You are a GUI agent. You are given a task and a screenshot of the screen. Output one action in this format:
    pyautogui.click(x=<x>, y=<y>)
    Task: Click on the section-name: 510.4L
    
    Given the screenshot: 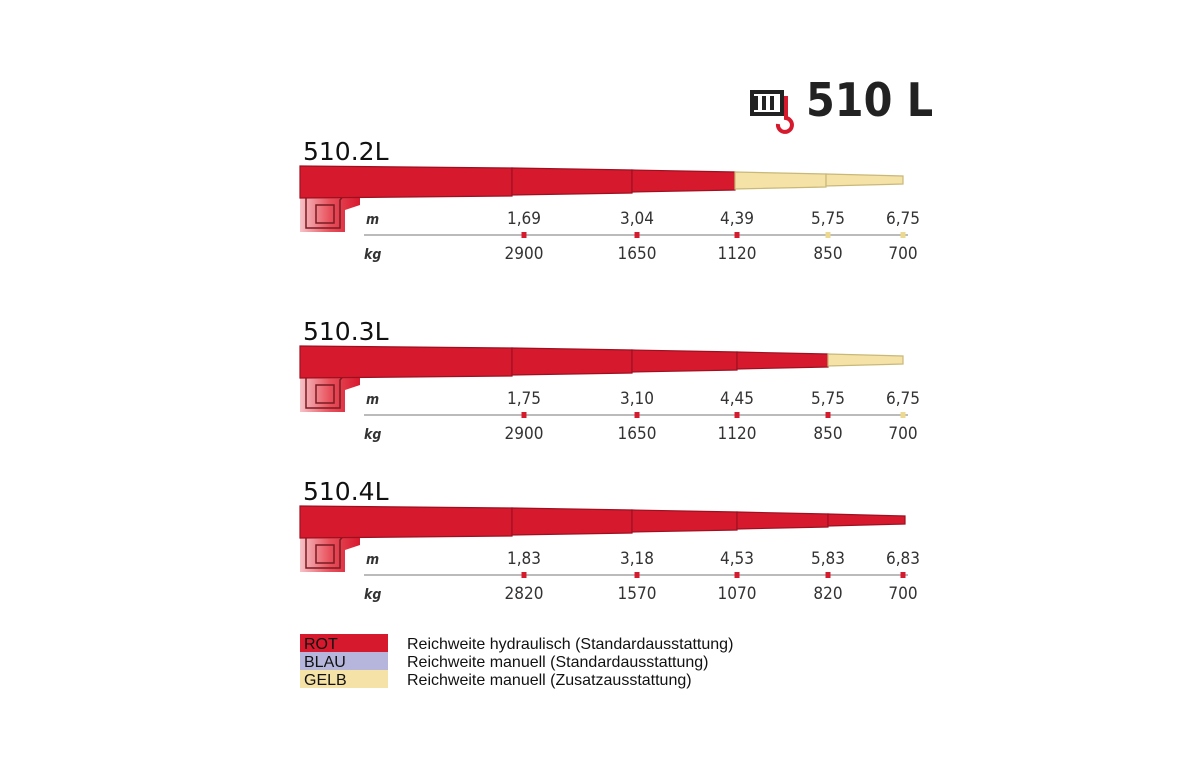 What is the action you would take?
    pyautogui.click(x=346, y=491)
    